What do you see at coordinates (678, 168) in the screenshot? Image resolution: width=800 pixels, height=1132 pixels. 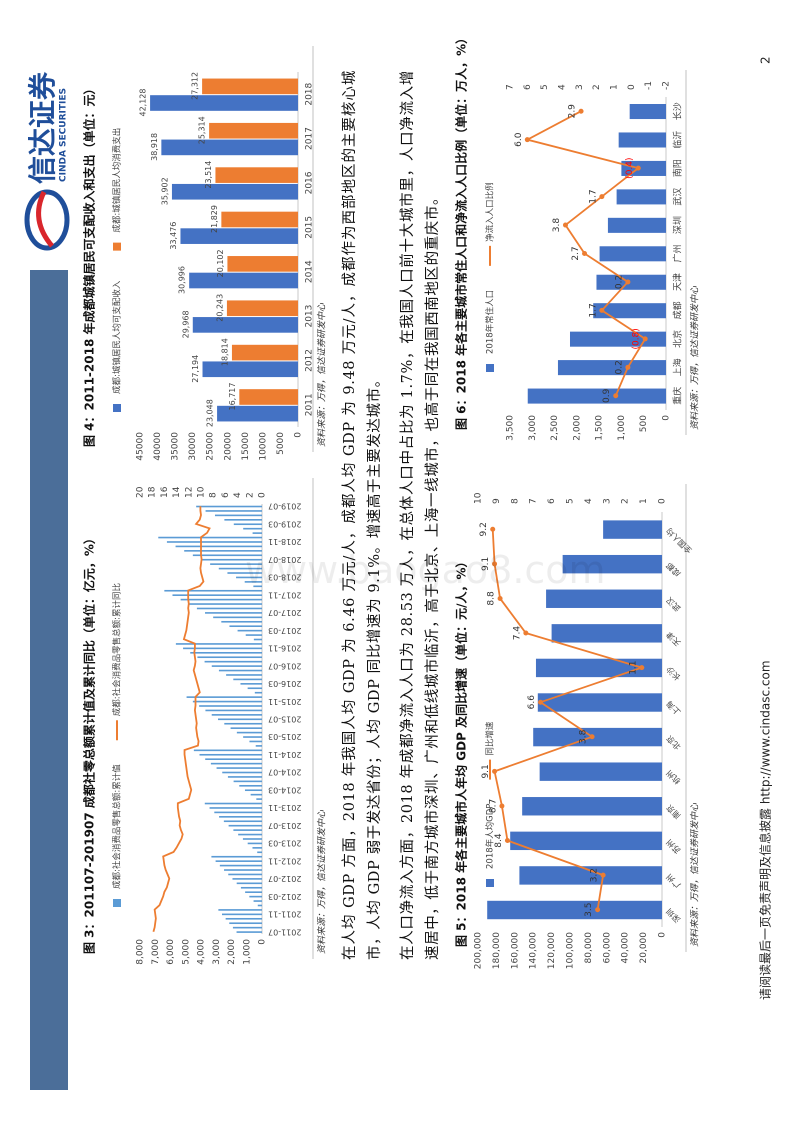 I see `x-tick-label: 南阳` at bounding box center [678, 168].